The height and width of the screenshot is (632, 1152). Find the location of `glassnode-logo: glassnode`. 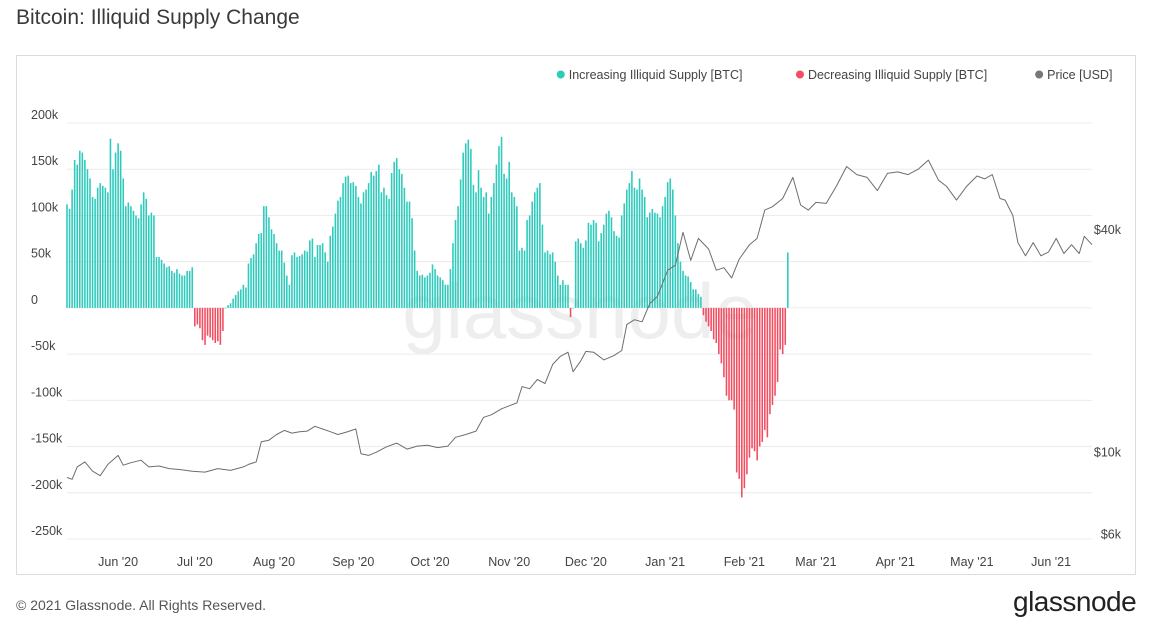

glassnode-logo: glassnode is located at coordinates (1075, 601).